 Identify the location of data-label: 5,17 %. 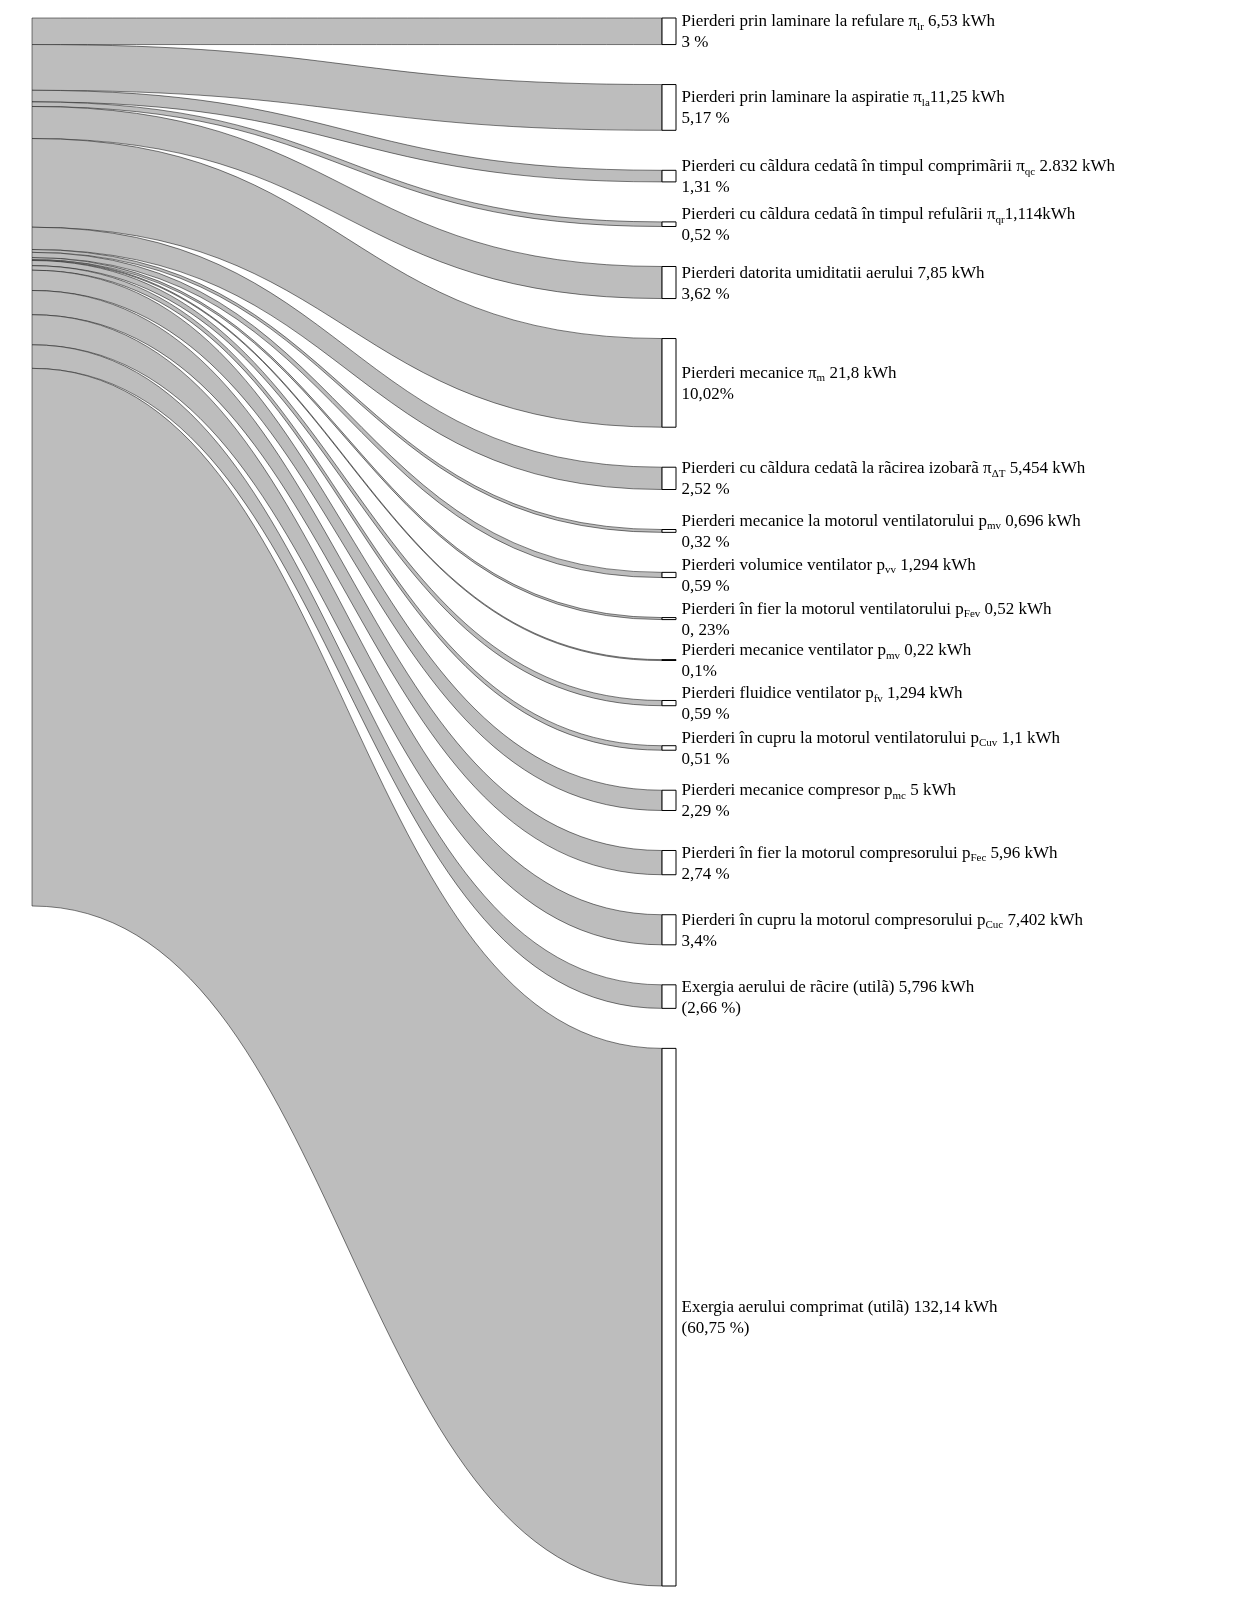
(705, 118).